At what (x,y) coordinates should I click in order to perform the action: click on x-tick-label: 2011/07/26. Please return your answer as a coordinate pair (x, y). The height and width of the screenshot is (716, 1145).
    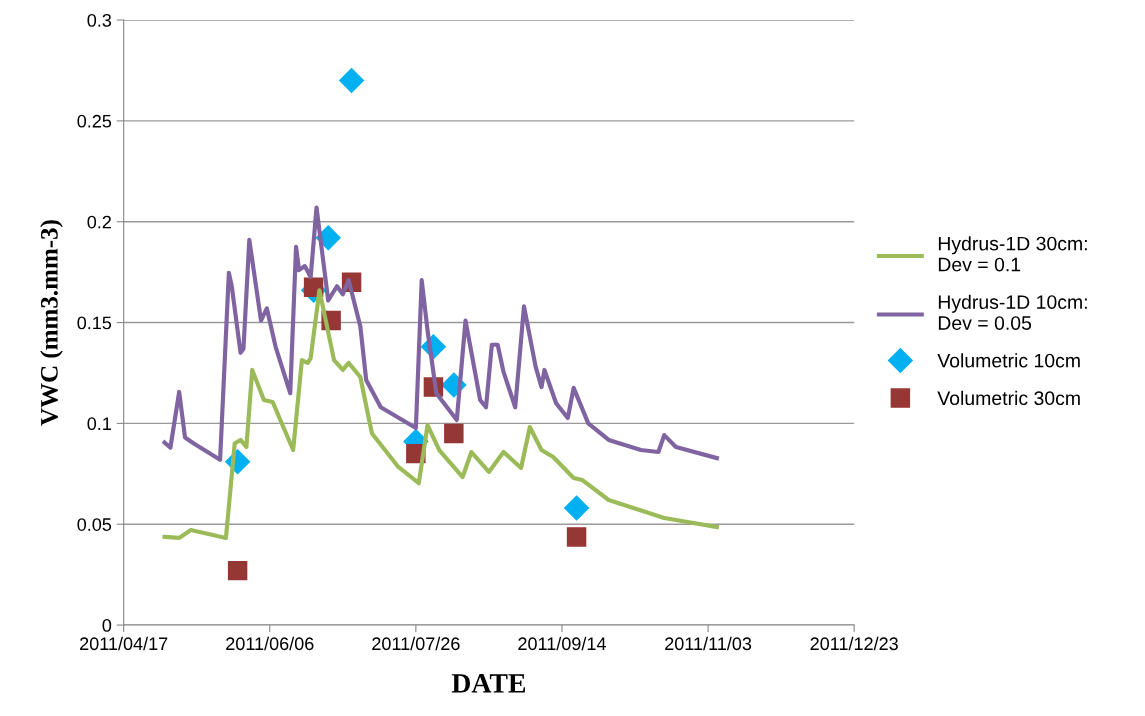
    Looking at the image, I should click on (416, 643).